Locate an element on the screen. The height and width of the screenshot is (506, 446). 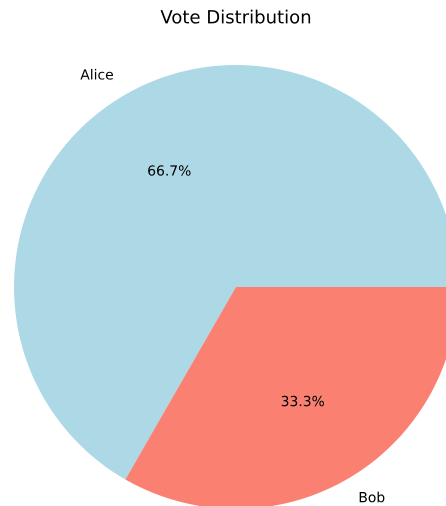
chart-title: Vote Distribution is located at coordinates (235, 17).